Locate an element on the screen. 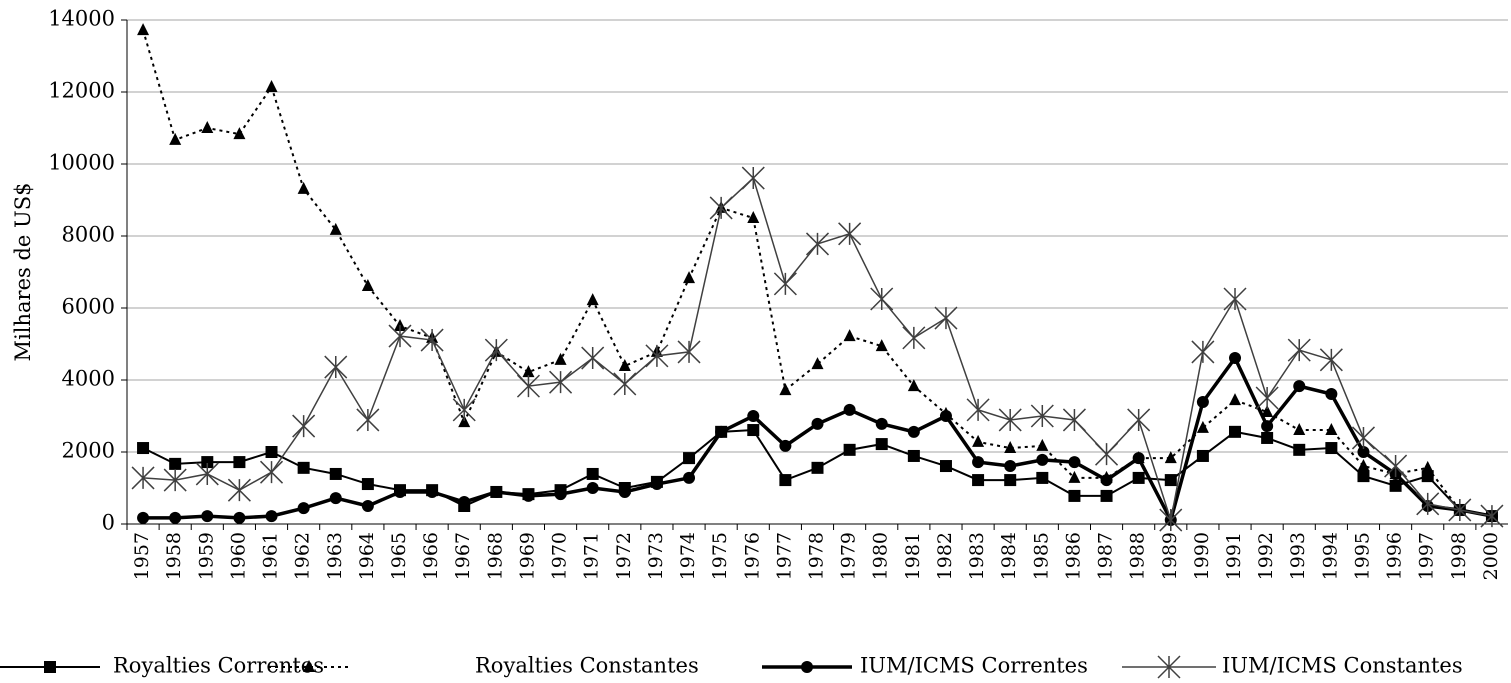  x-tick-label: 1996 is located at coordinates (1395, 556).